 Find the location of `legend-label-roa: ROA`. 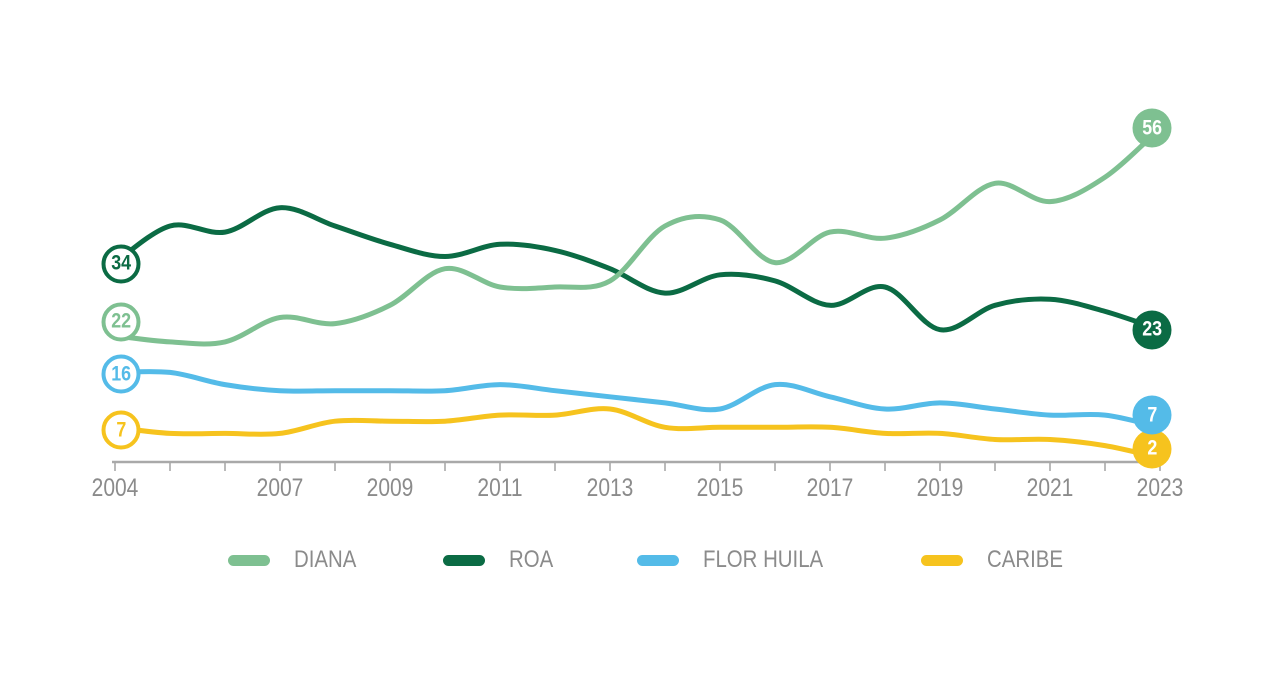

legend-label-roa: ROA is located at coordinates (531, 559).